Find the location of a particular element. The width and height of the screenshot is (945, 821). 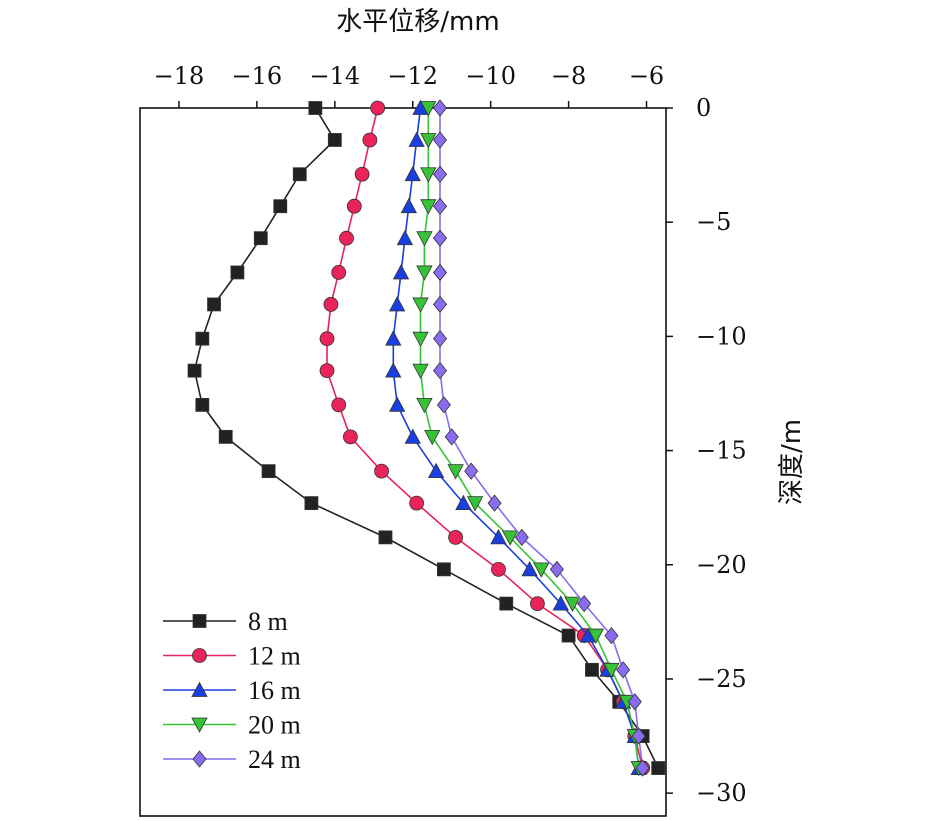

legend-label: 16 m is located at coordinates (274, 690).